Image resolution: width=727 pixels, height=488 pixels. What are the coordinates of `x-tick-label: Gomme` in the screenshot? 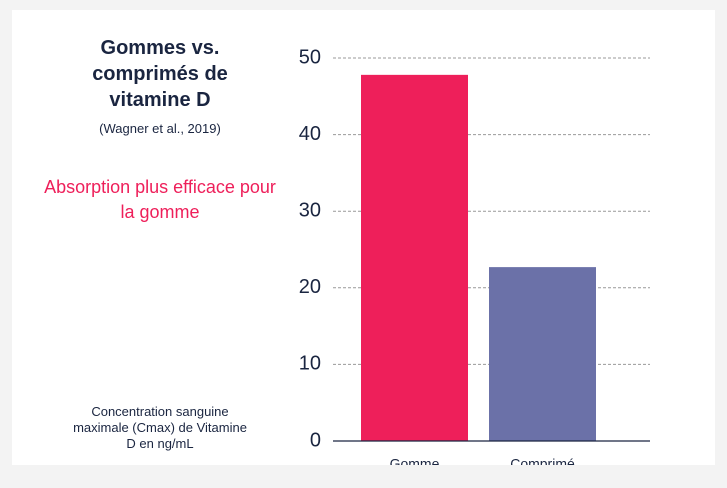 It's located at (415, 460).